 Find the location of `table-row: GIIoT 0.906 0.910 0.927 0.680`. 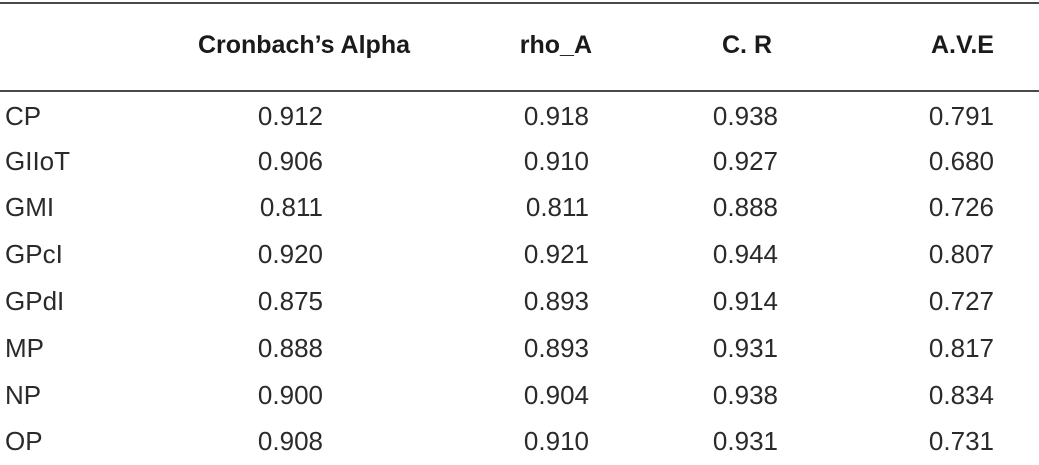

table-row: GIIoT 0.906 0.910 0.927 0.680 is located at coordinates (519, 161).